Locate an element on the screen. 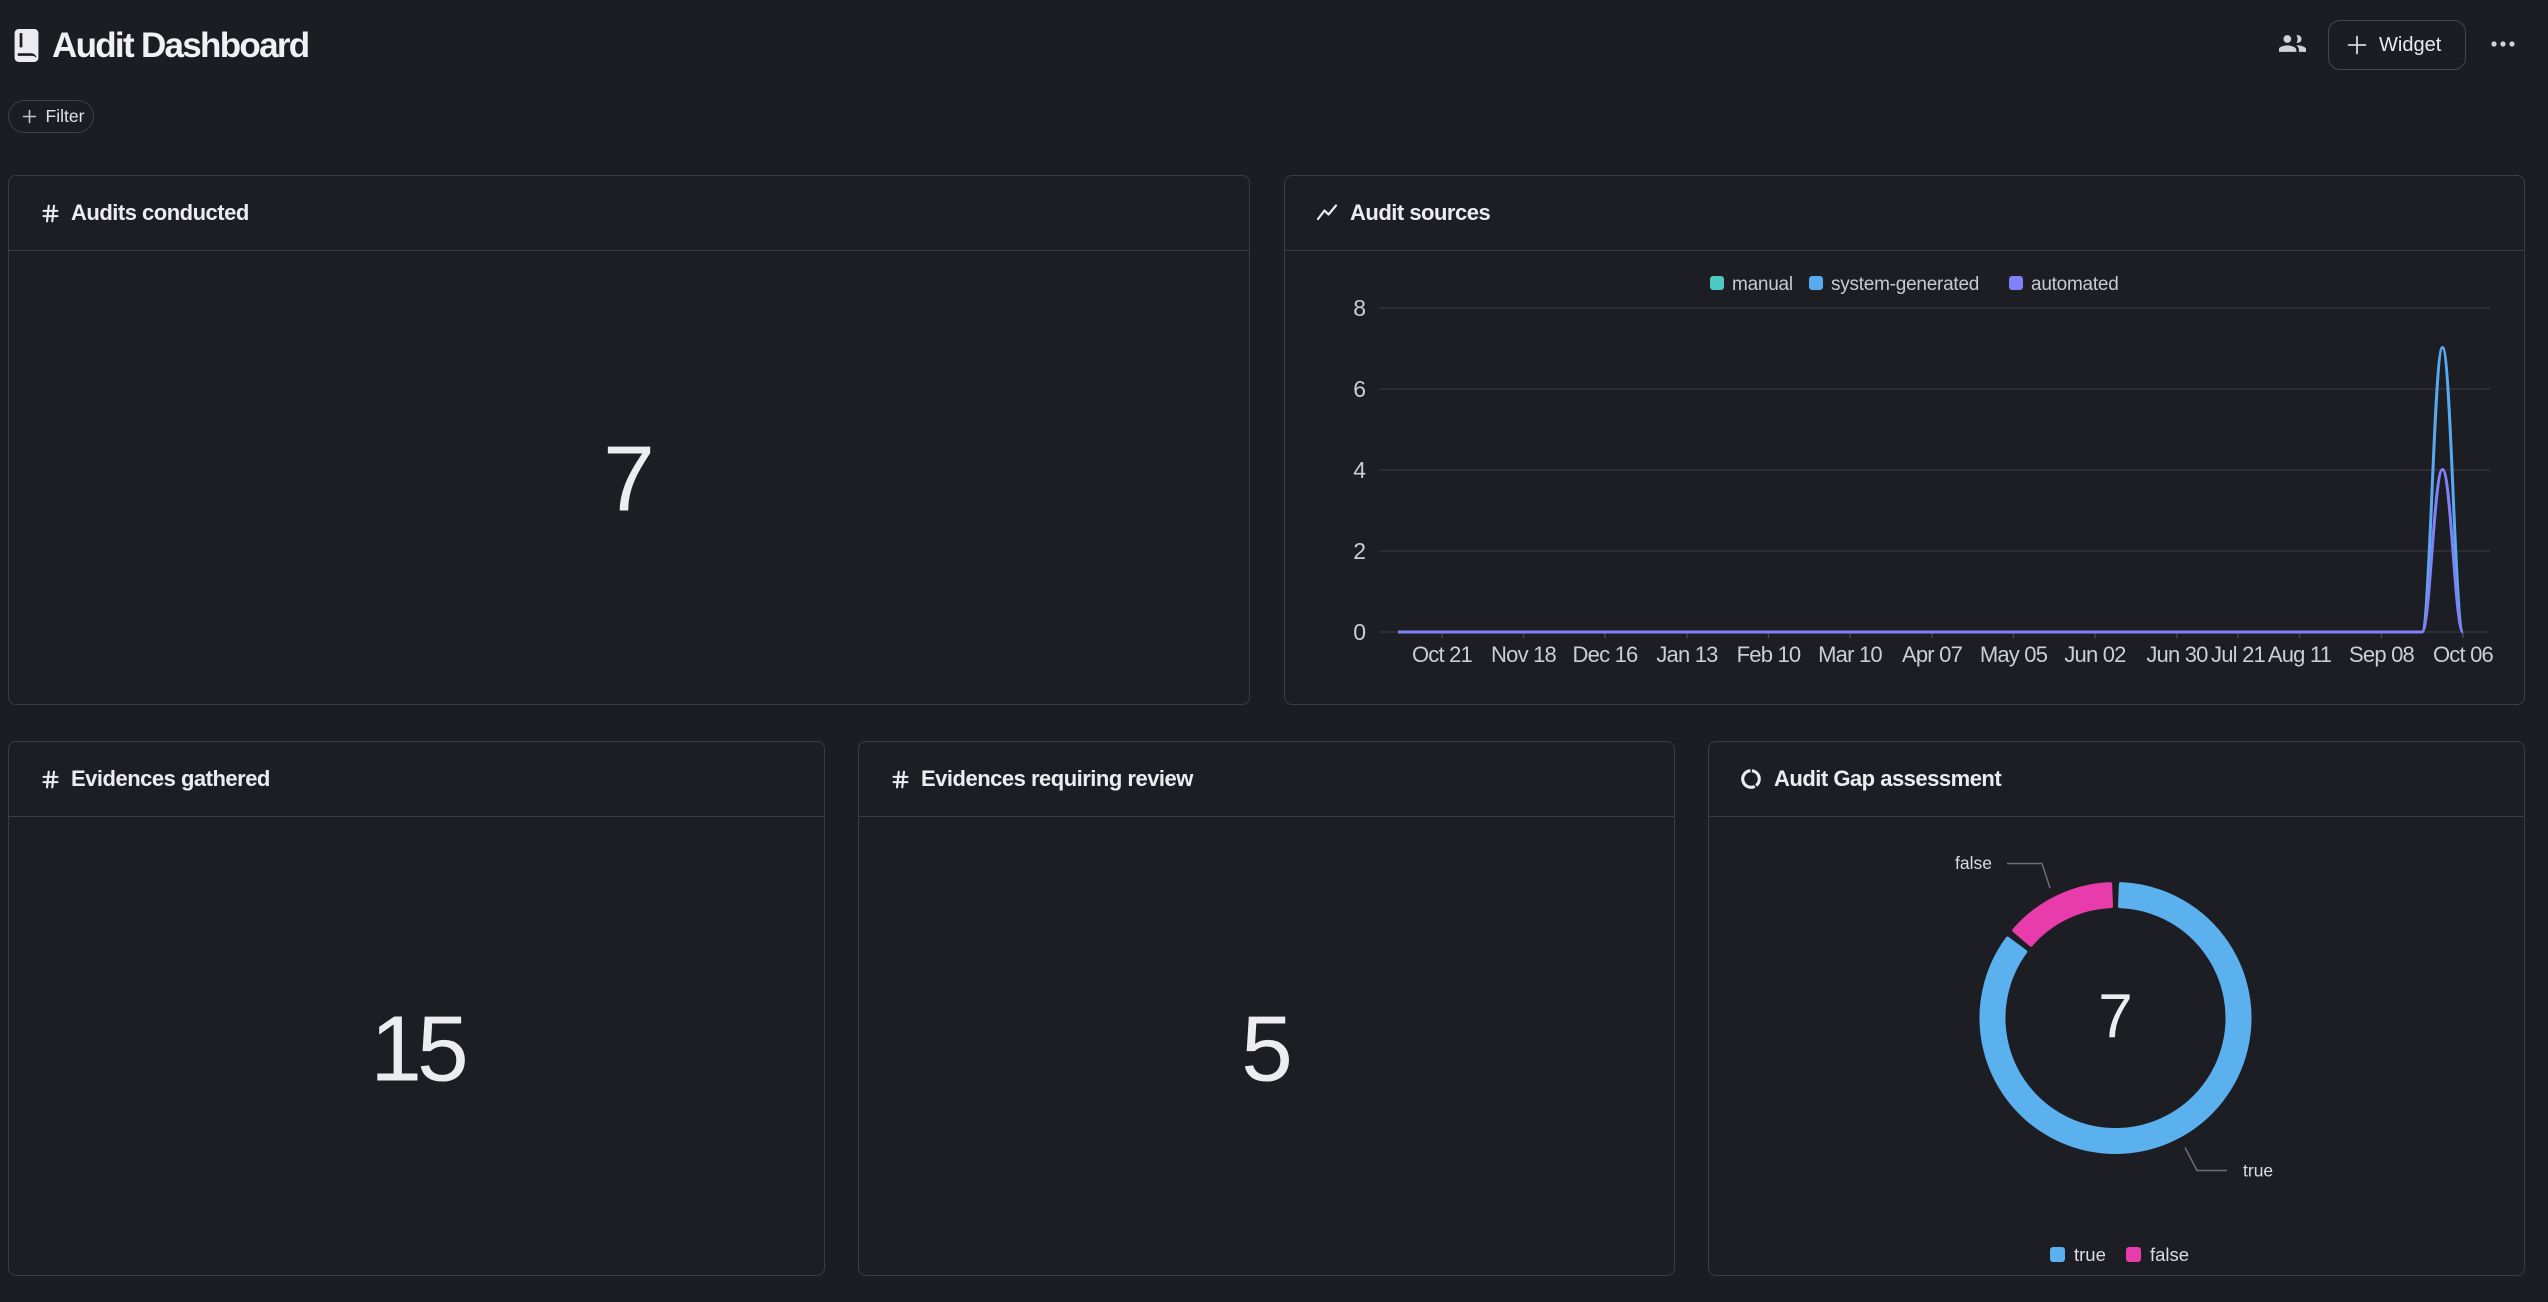  svg-text: 0 is located at coordinates (1359, 632).